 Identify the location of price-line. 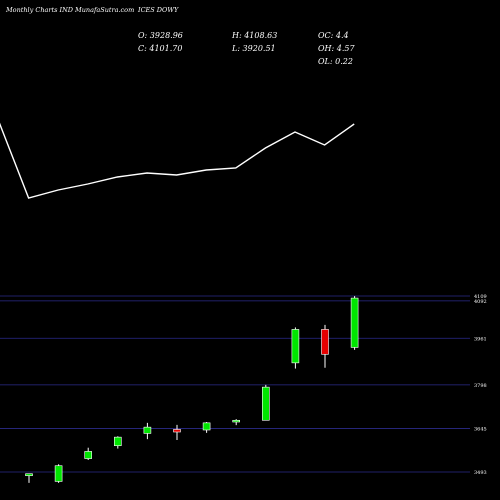
(177, 160).